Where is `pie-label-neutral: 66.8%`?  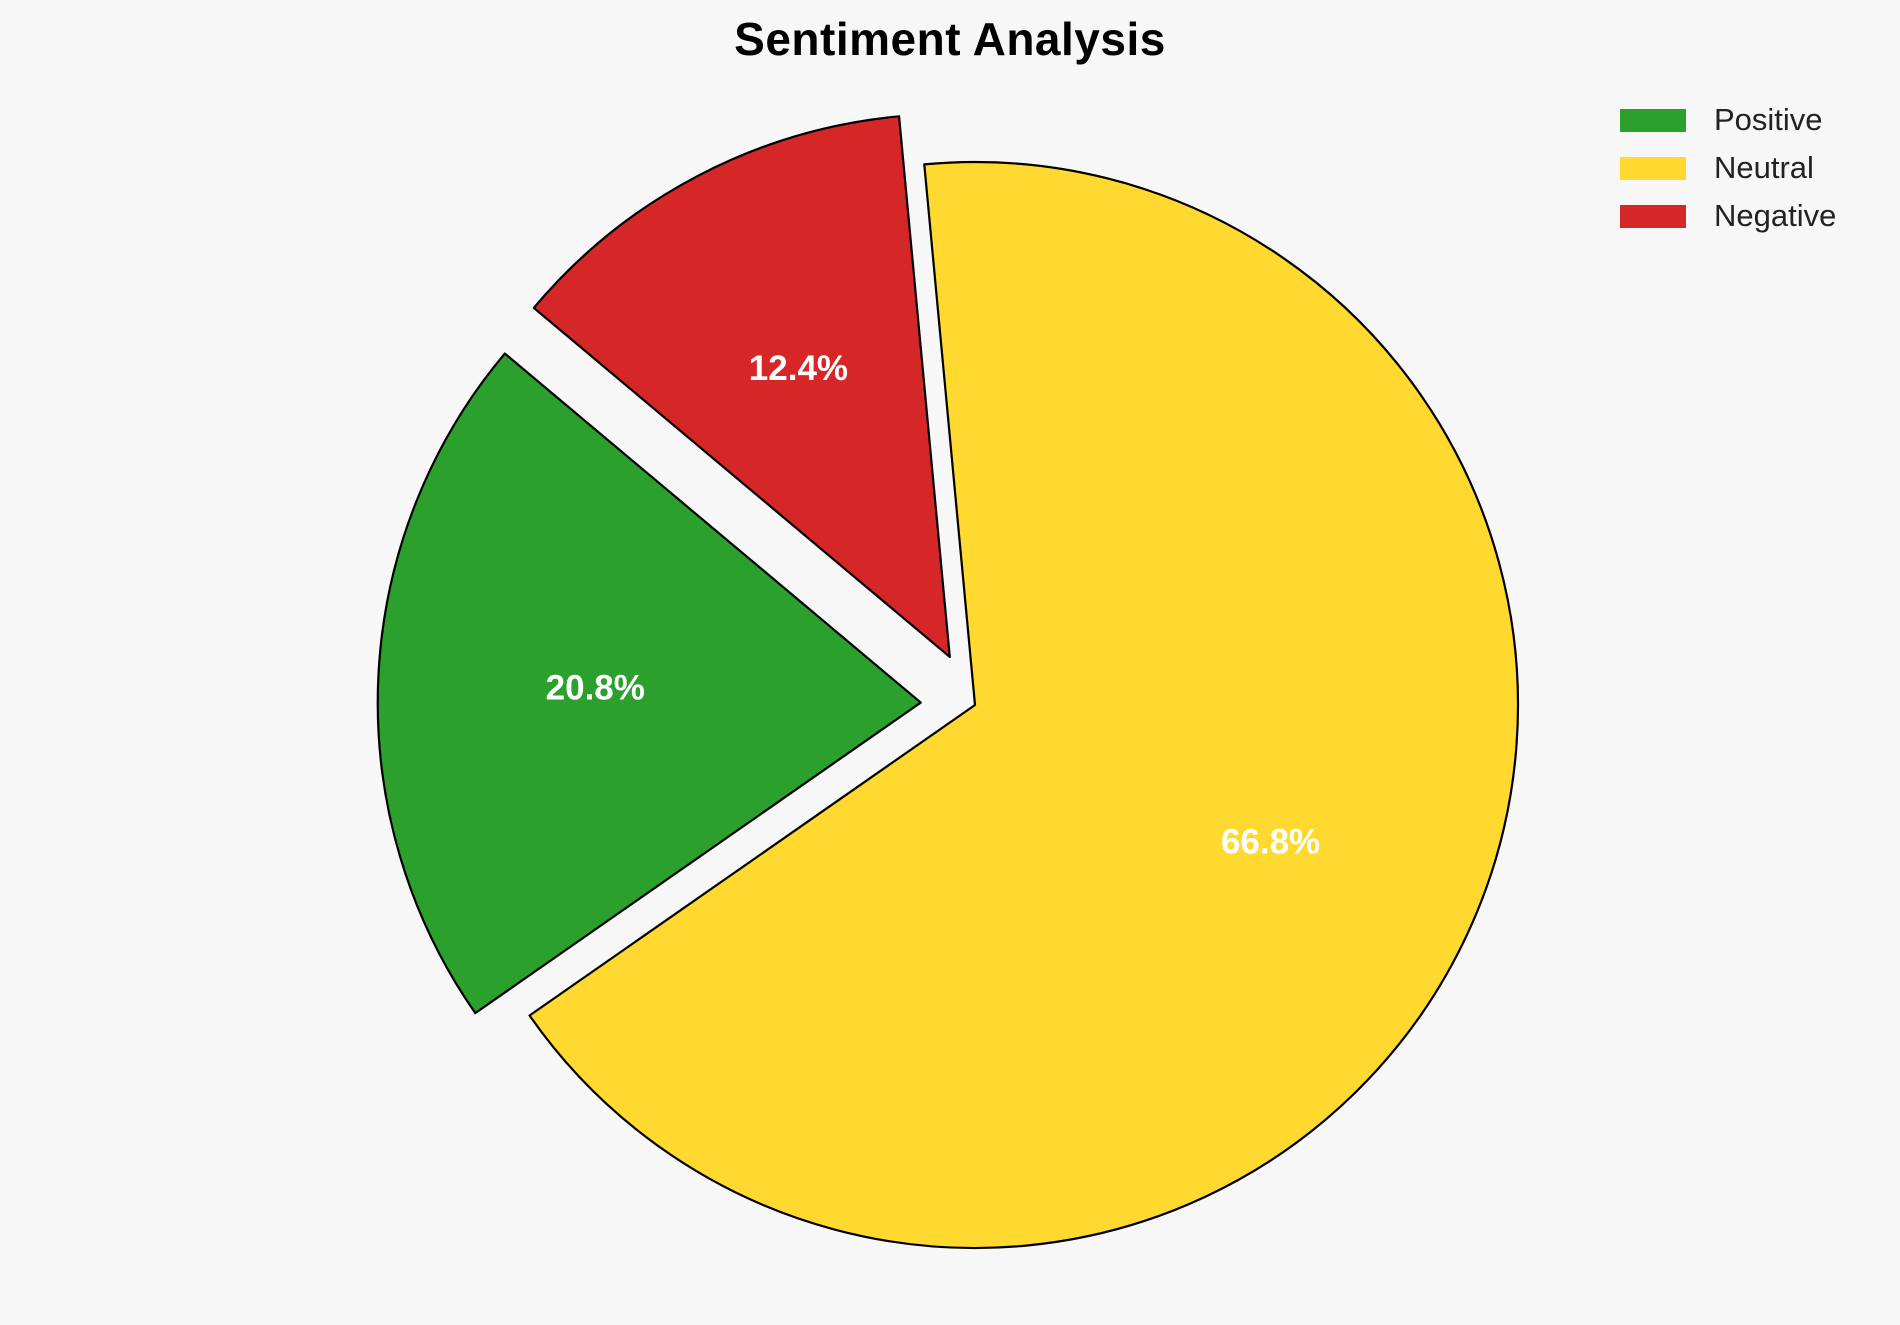 pie-label-neutral: 66.8% is located at coordinates (1270, 842).